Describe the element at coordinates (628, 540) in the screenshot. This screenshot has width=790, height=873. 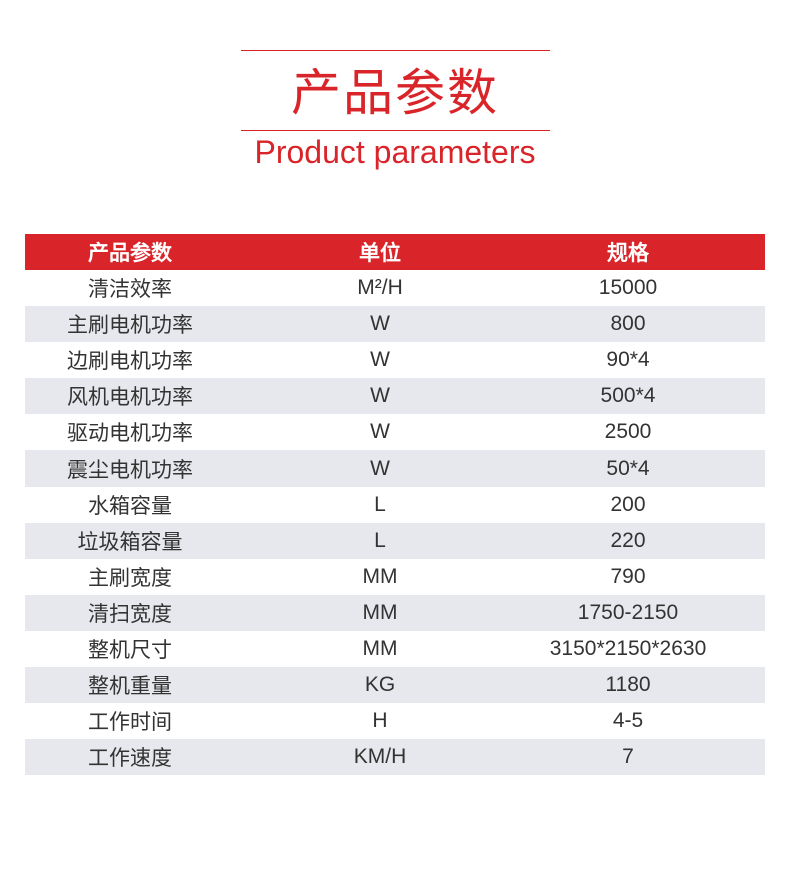
I see `table-cell: 220` at that location.